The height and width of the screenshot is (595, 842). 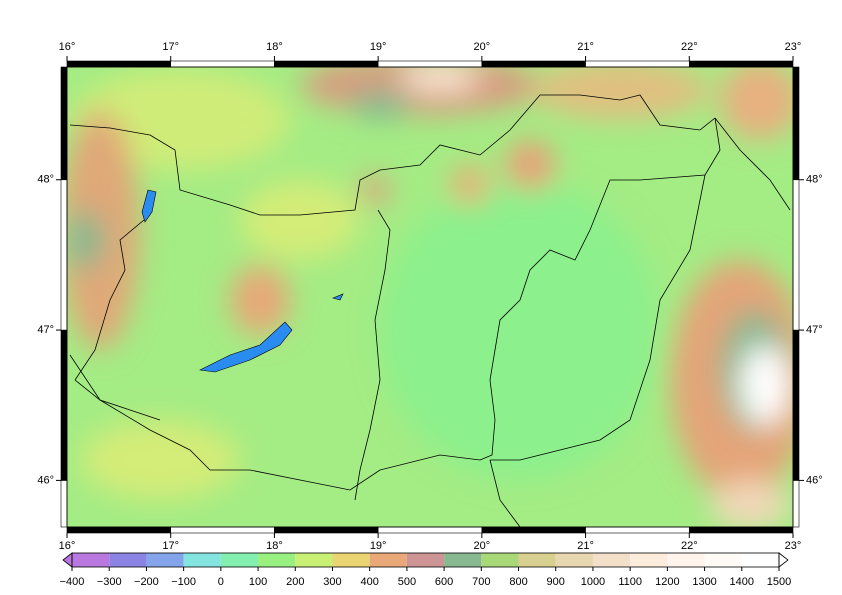 What do you see at coordinates (183, 582) in the screenshot?
I see `colorbar-label: −100` at bounding box center [183, 582].